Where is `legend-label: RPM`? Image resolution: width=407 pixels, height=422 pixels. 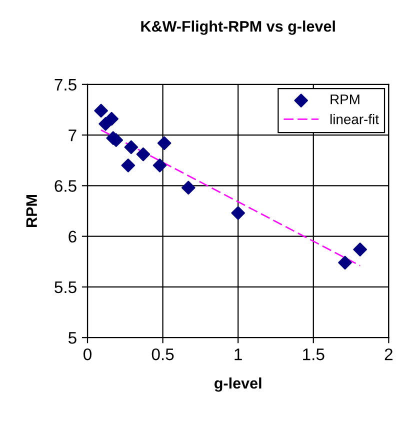
legend-label: RPM is located at coordinates (345, 99).